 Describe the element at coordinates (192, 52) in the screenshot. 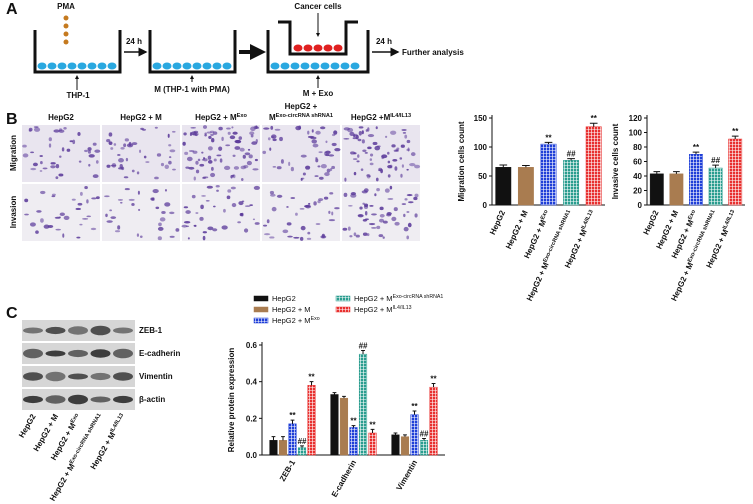

I see `well` at that location.